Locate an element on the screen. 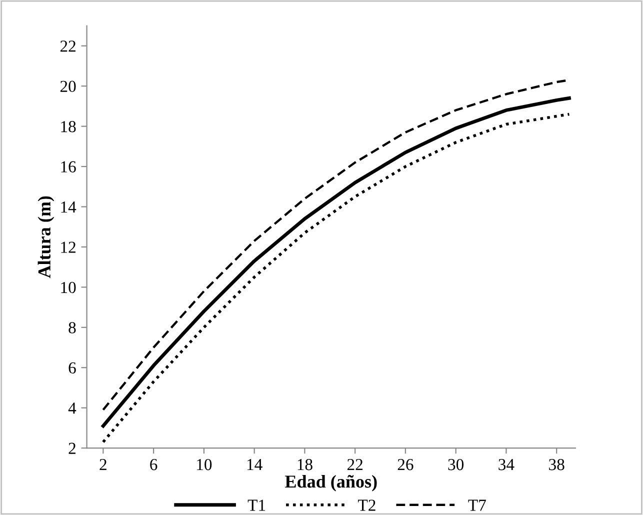 Image resolution: width=643 pixels, height=515 pixels. y-tick-label: 16 is located at coordinates (68, 166).